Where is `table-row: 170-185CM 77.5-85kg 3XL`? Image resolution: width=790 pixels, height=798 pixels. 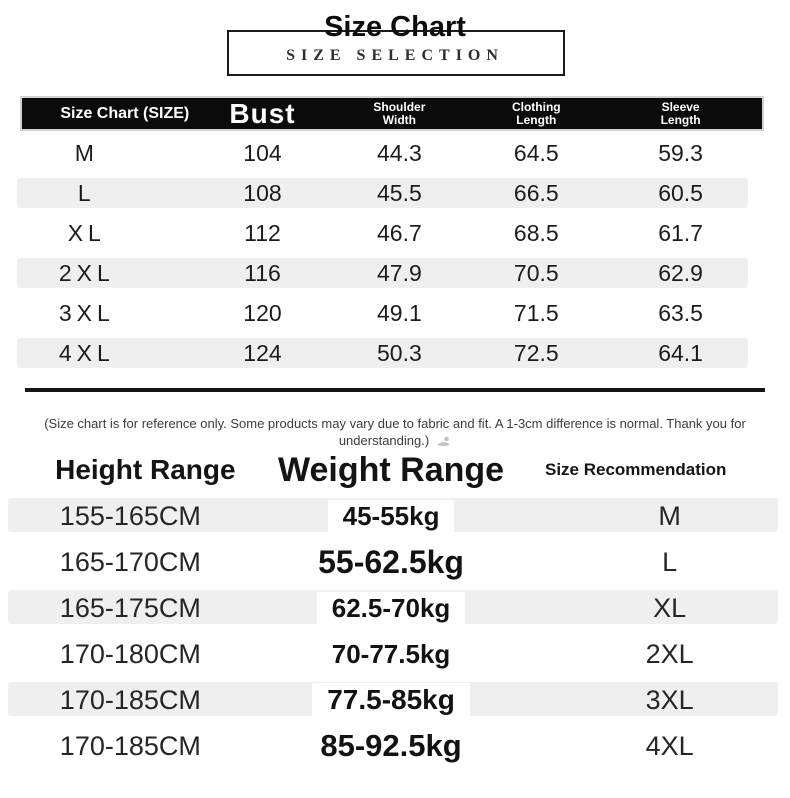
table-row: 170-185CM 77.5-85kg 3XL is located at coordinates (395, 700).